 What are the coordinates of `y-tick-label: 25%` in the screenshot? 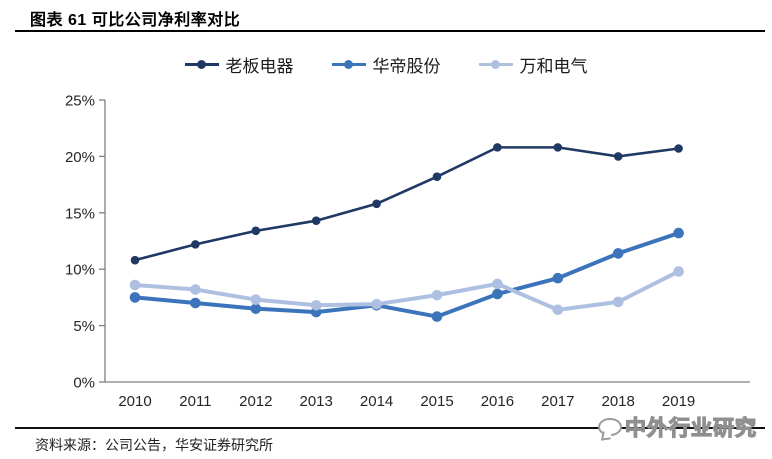 It's located at (80, 101).